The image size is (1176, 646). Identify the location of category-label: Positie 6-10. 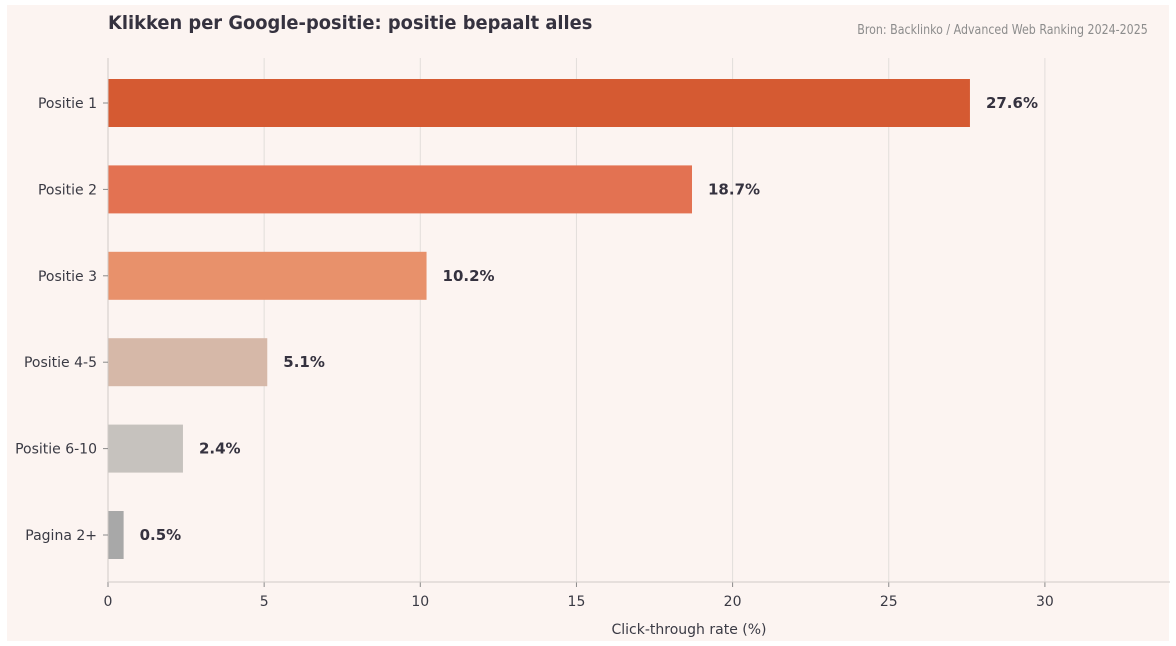
(56, 450).